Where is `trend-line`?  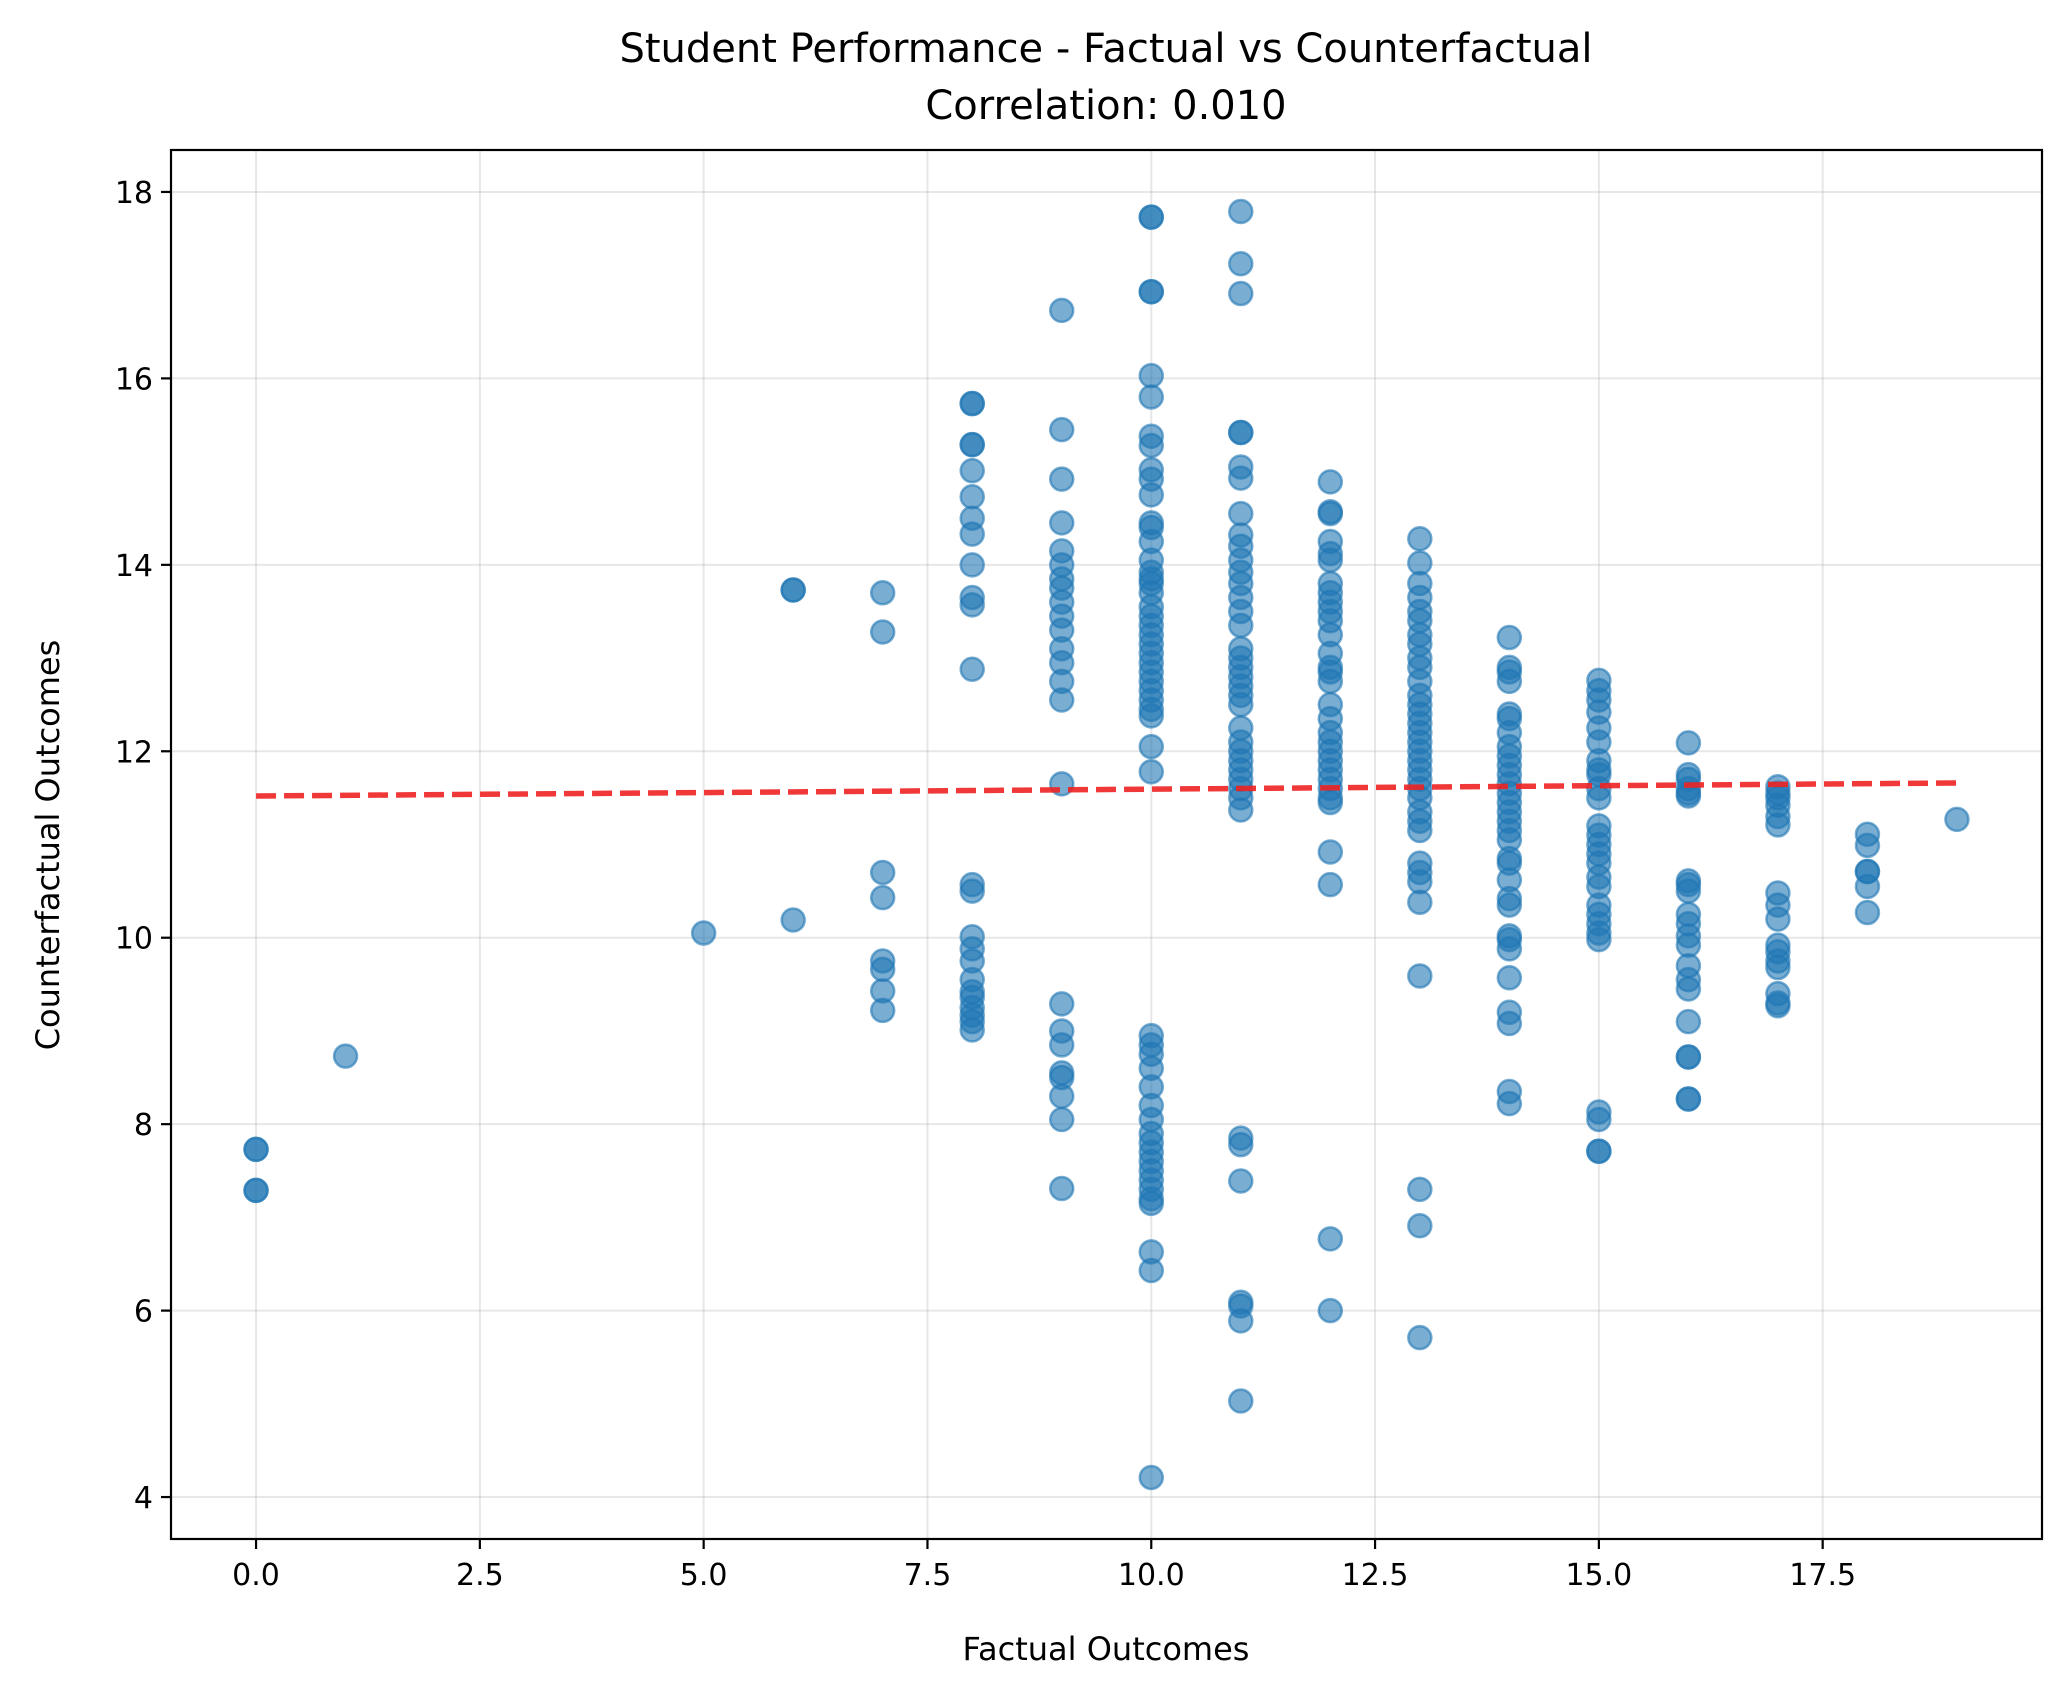
trend-line is located at coordinates (1106, 789).